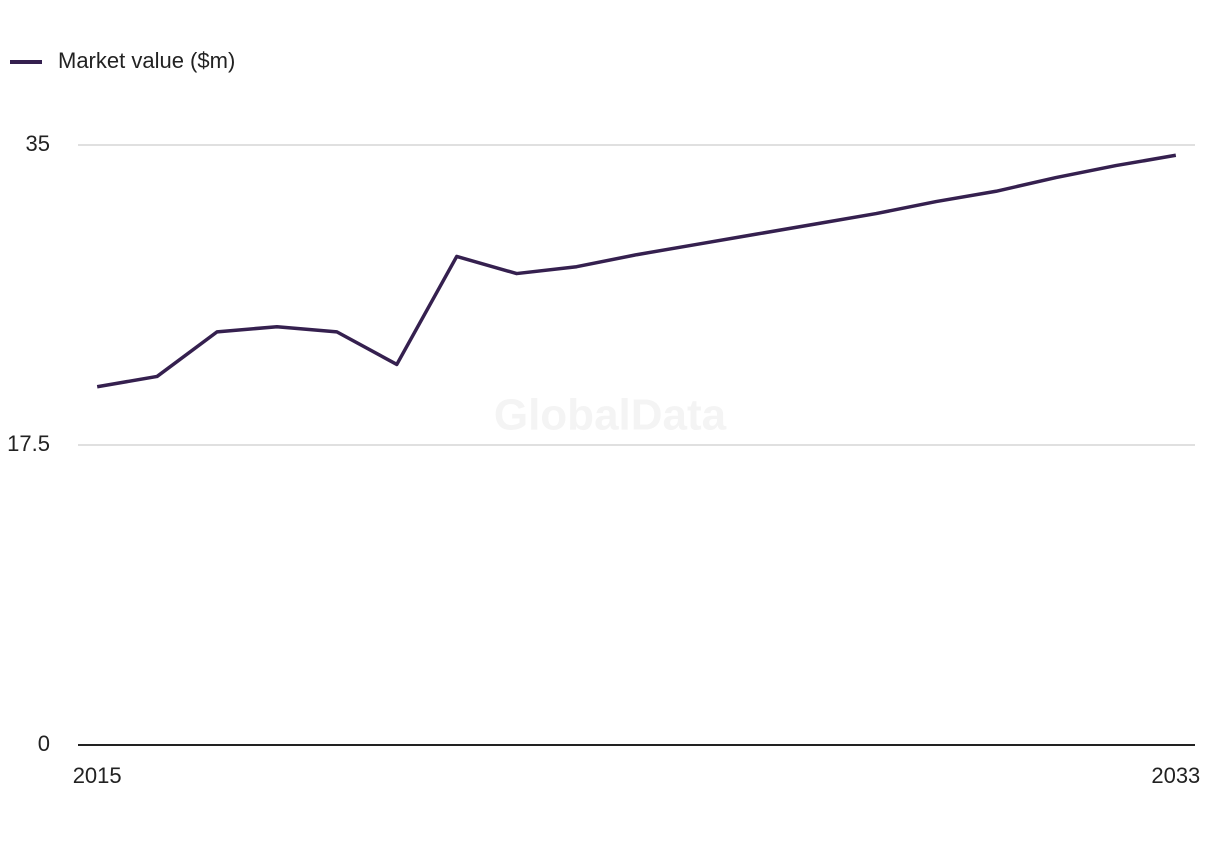 The width and height of the screenshot is (1220, 841). What do you see at coordinates (38, 143) in the screenshot?
I see `y-tick-label: 35` at bounding box center [38, 143].